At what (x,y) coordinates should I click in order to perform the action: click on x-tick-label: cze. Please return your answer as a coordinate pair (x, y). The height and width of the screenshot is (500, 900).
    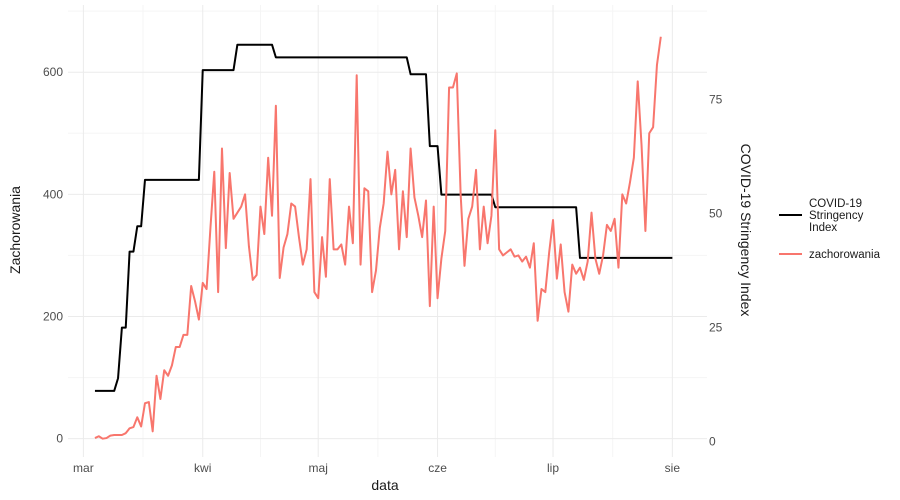
    Looking at the image, I should click on (437, 468).